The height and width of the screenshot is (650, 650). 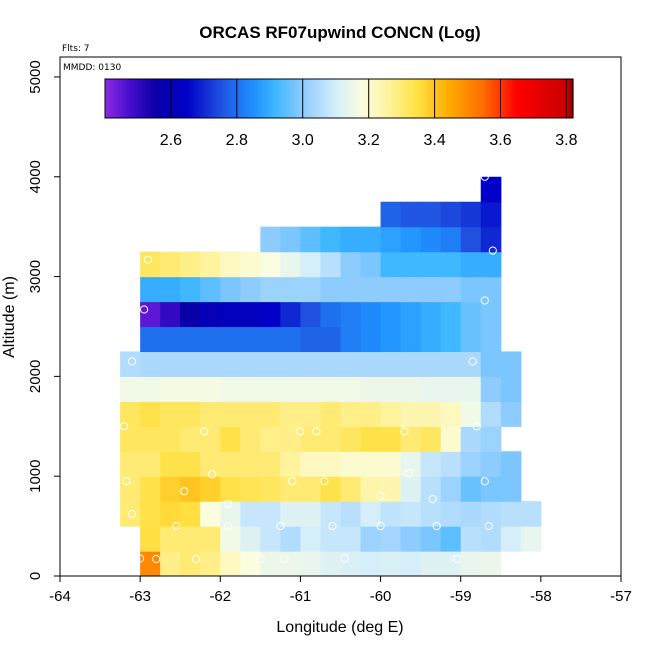 I want to click on y-tick-label: 1000, so click(x=35, y=476).